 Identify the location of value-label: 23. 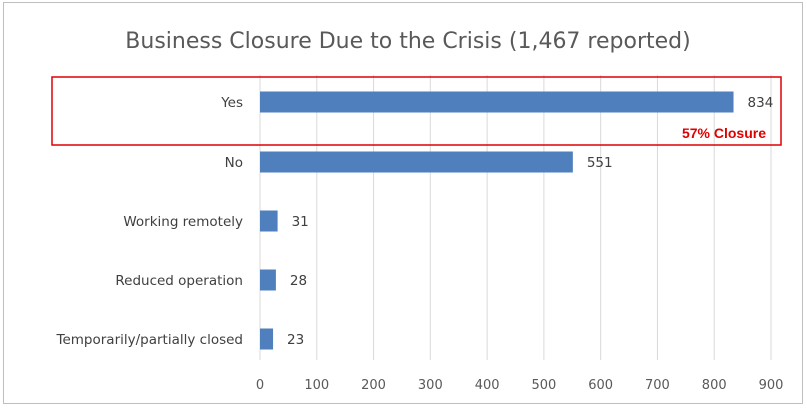
(295, 340).